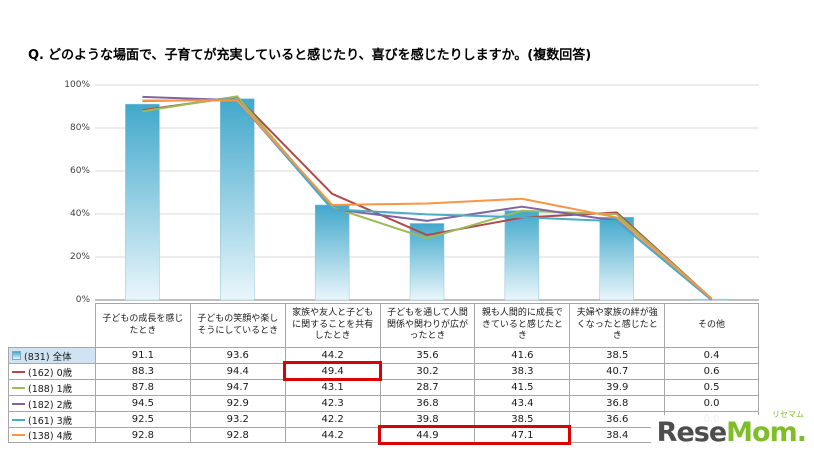 This screenshot has width=814, height=451. I want to click on table-row-label: (161) 3歳, so click(51, 419).